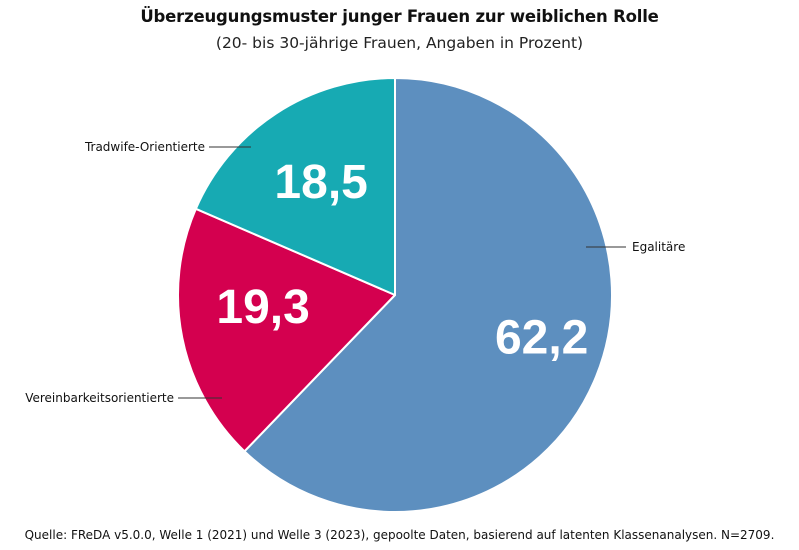 The width and height of the screenshot is (799, 550). What do you see at coordinates (262, 307) in the screenshot?
I see `value-label-vereinbarkeitsorientierte: 19,3` at bounding box center [262, 307].